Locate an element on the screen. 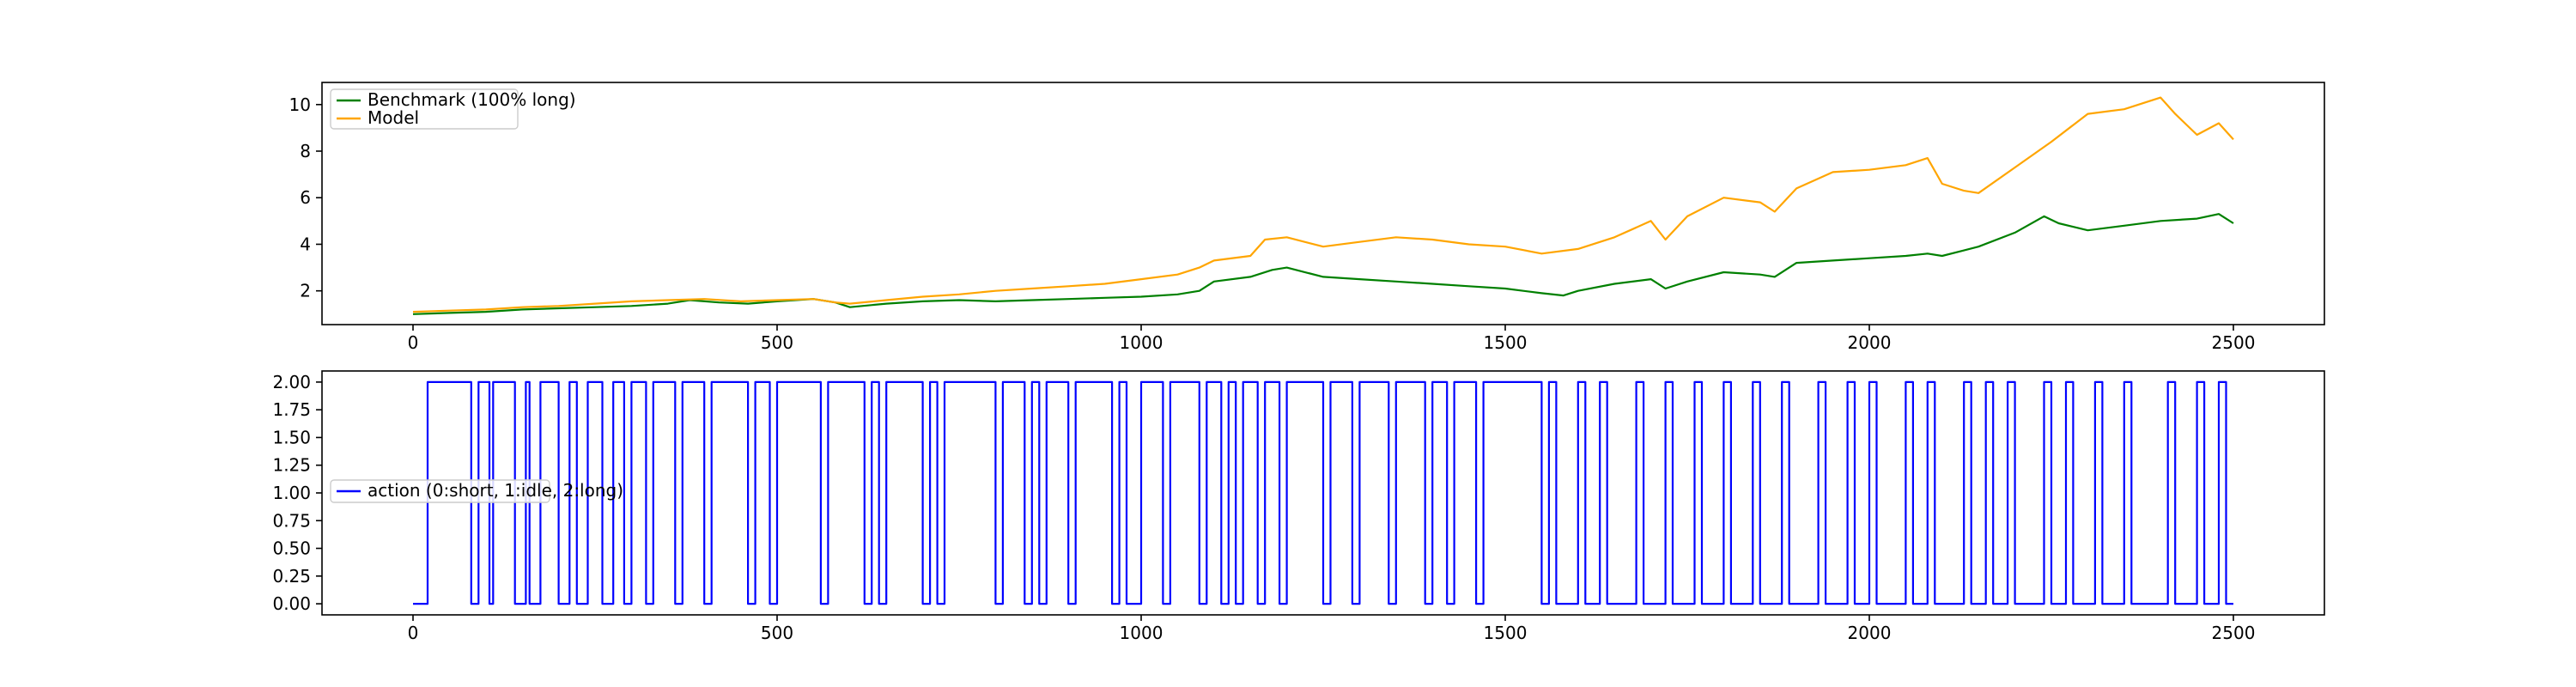 This screenshot has width=2576, height=687. y-tick-label: 1.75 is located at coordinates (291, 409).